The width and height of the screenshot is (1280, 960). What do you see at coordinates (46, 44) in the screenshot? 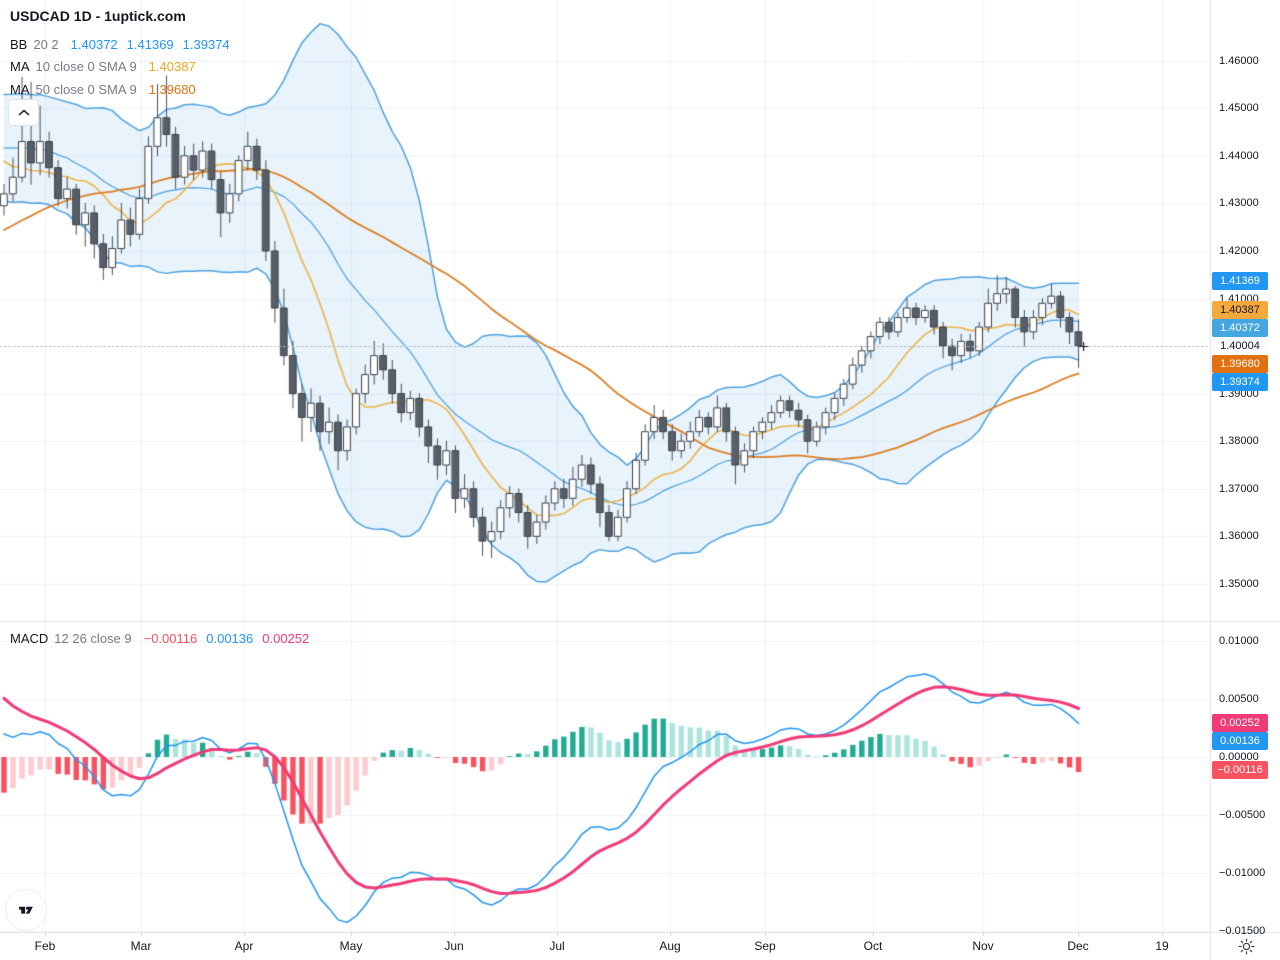
I see `indicator-params: 20 2` at bounding box center [46, 44].